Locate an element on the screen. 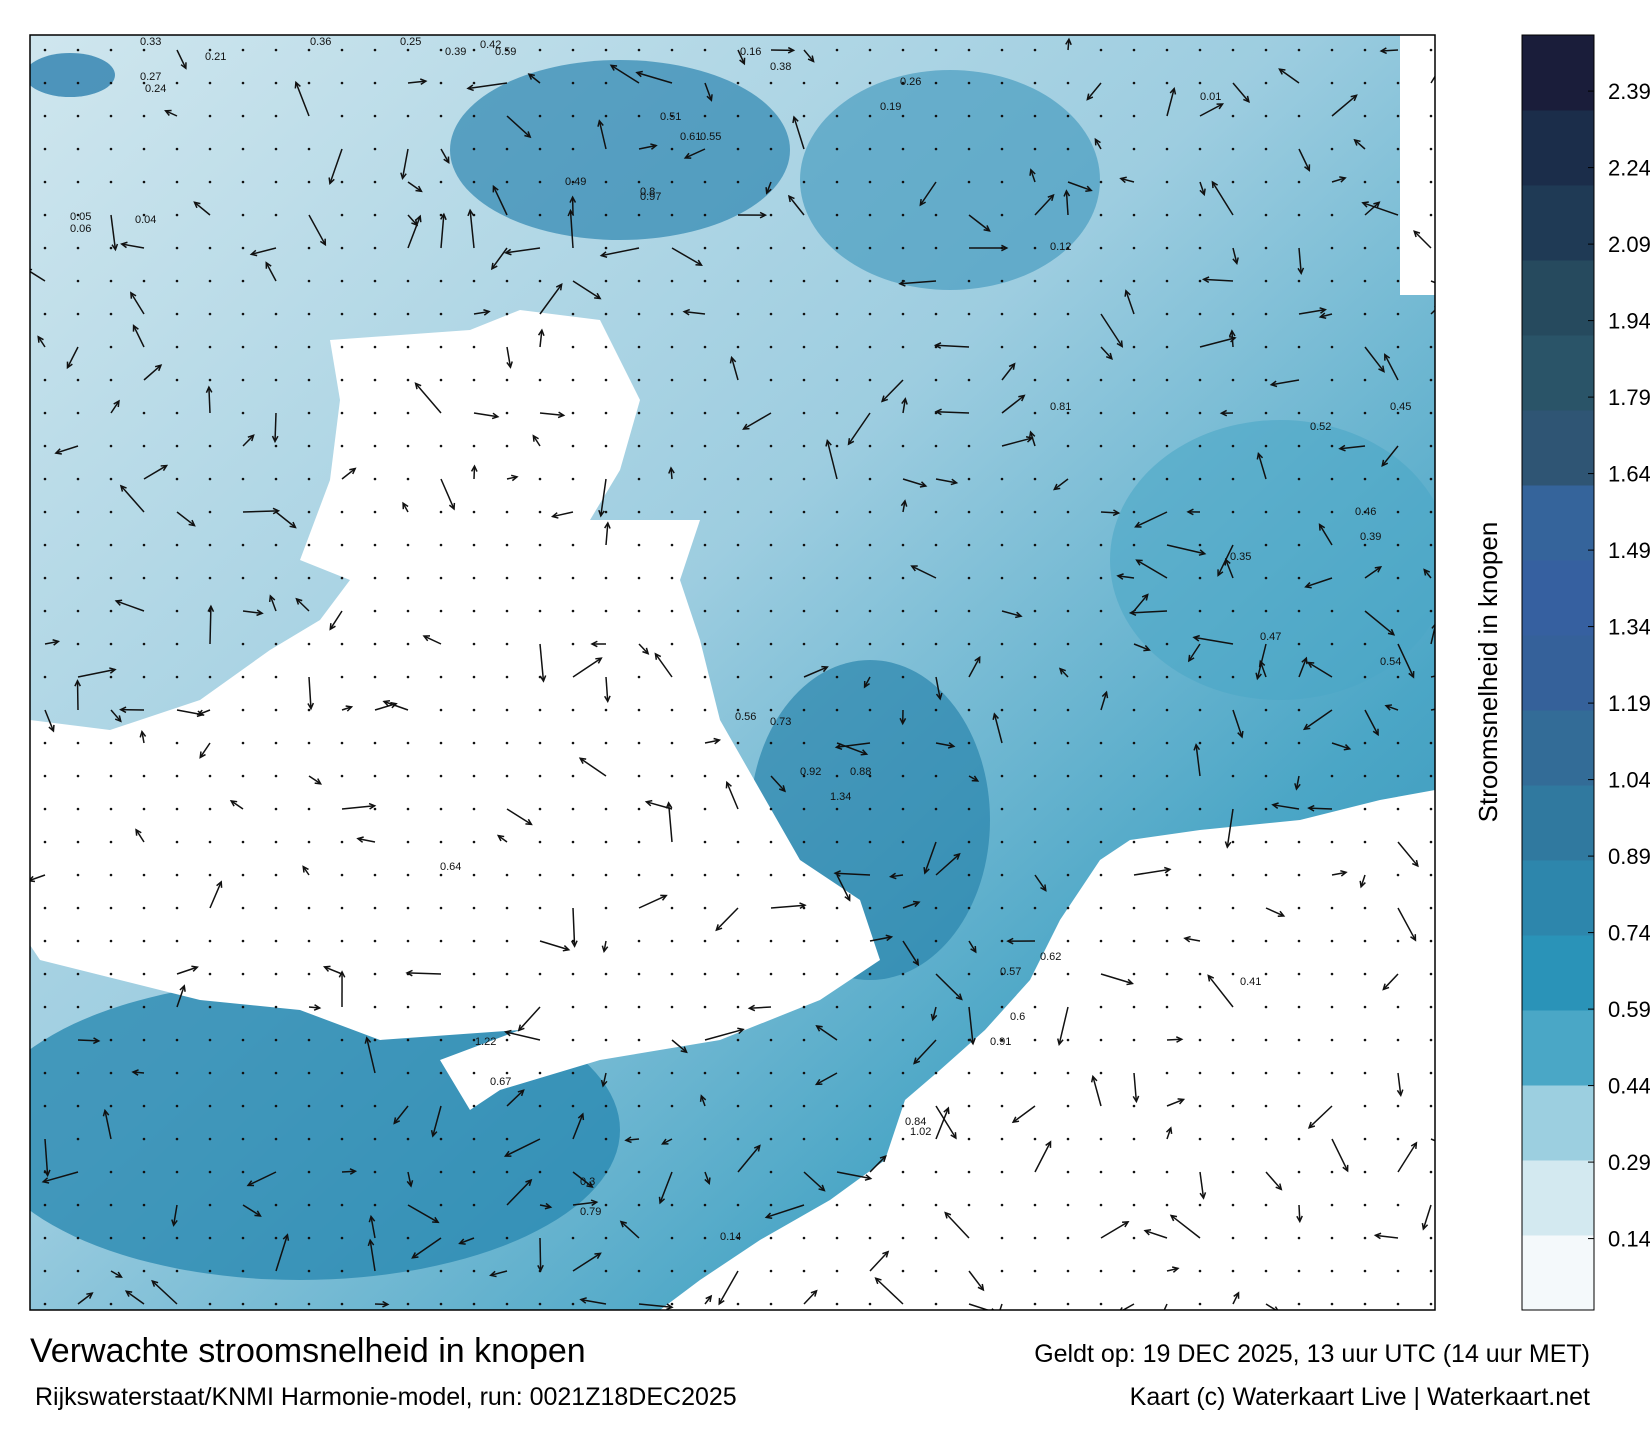  colorbar-tick-label: 1.79 is located at coordinates (1629, 397).